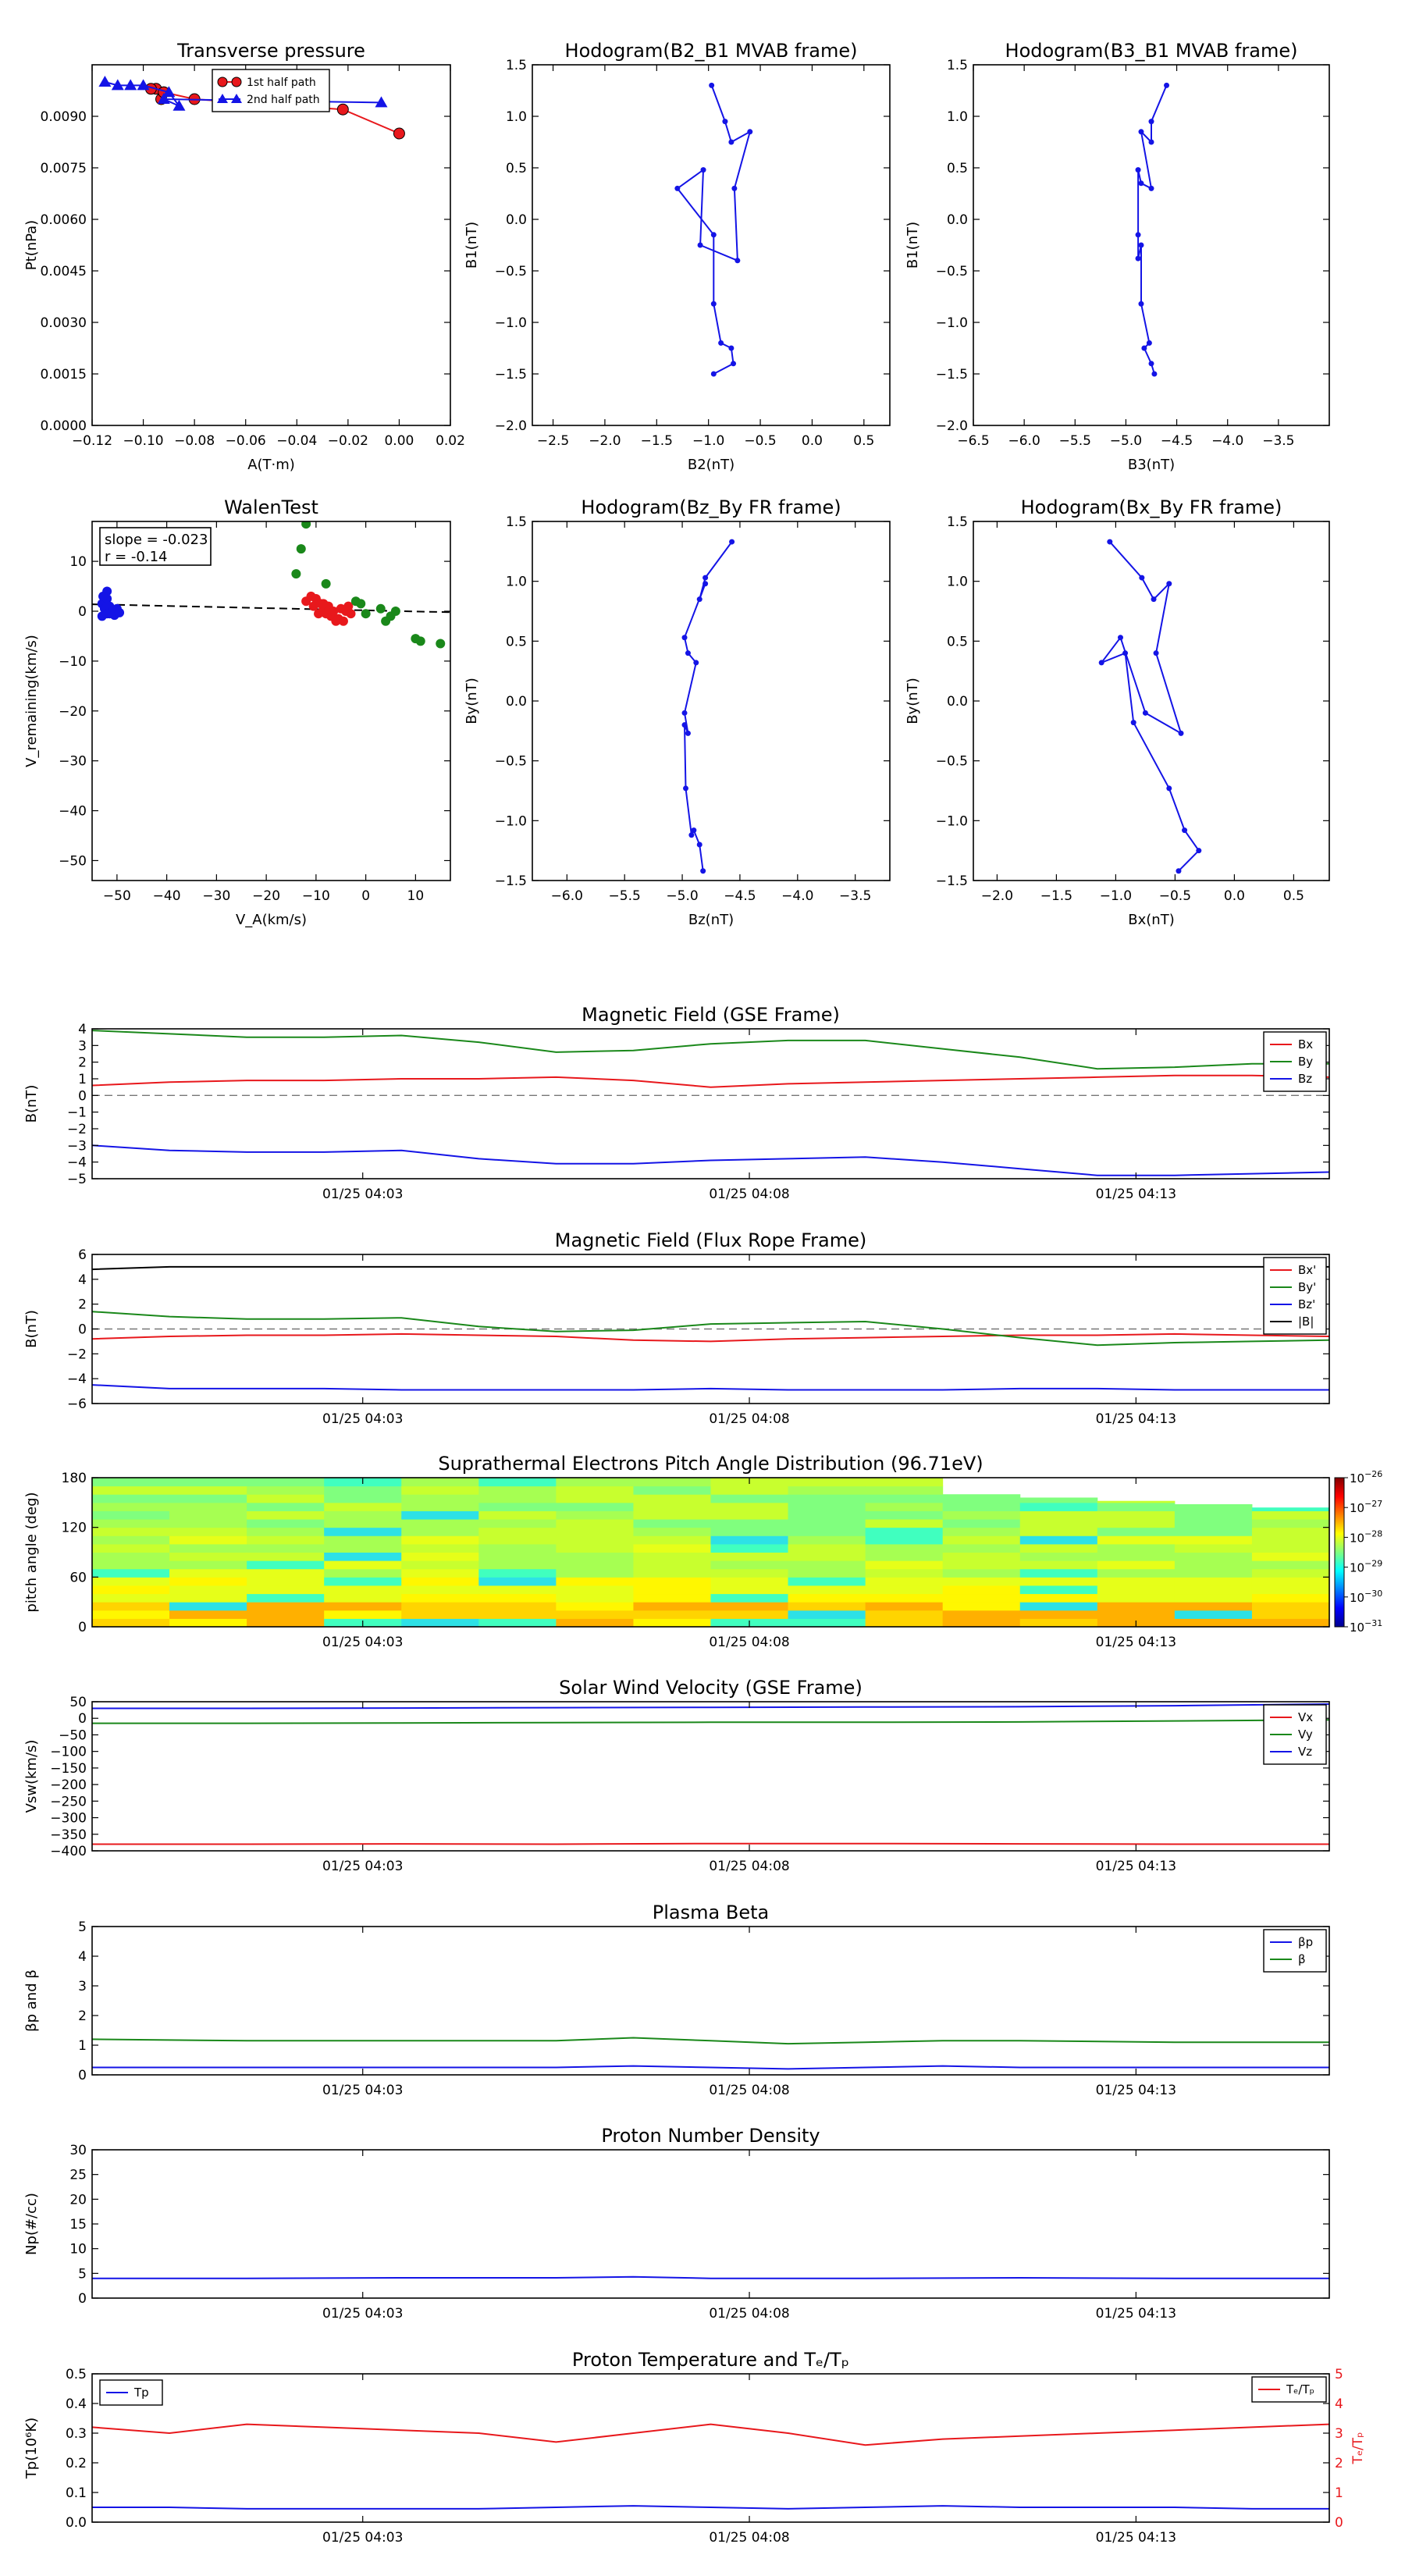  I want to click on y-tick-label: 20, so click(78, 2200).